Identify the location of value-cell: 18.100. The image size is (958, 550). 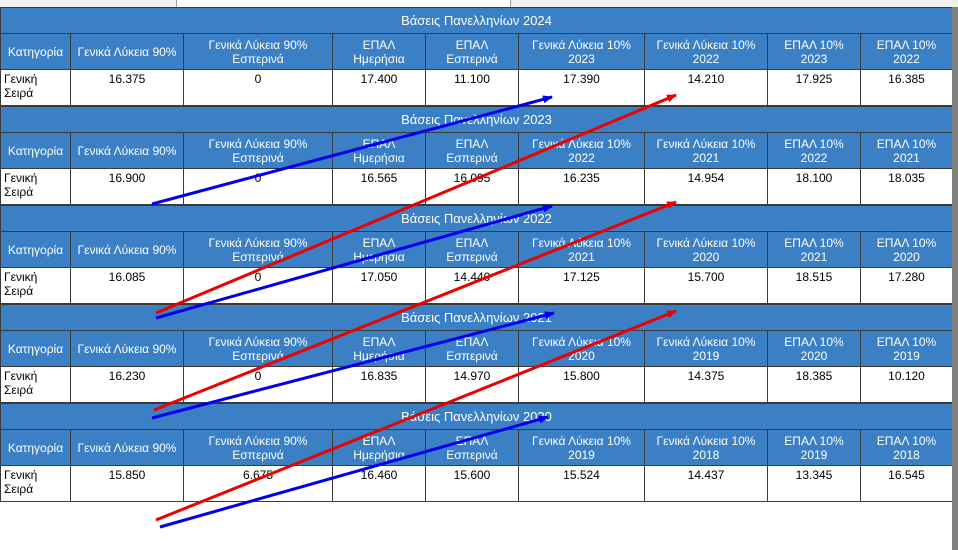
(814, 186).